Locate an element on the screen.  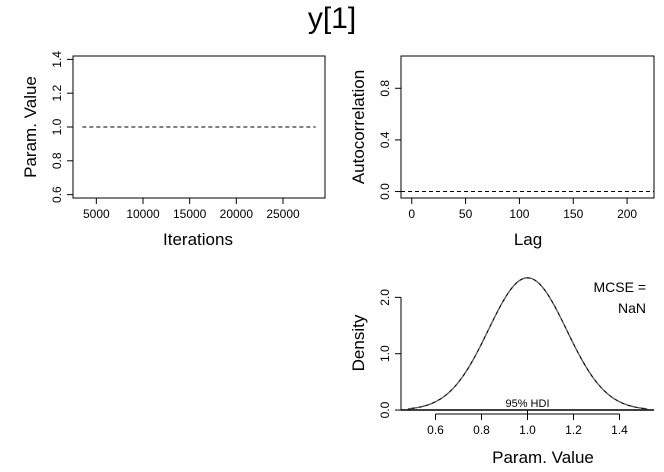
trace-y-axis-label: Param. Value is located at coordinates (30, 127).